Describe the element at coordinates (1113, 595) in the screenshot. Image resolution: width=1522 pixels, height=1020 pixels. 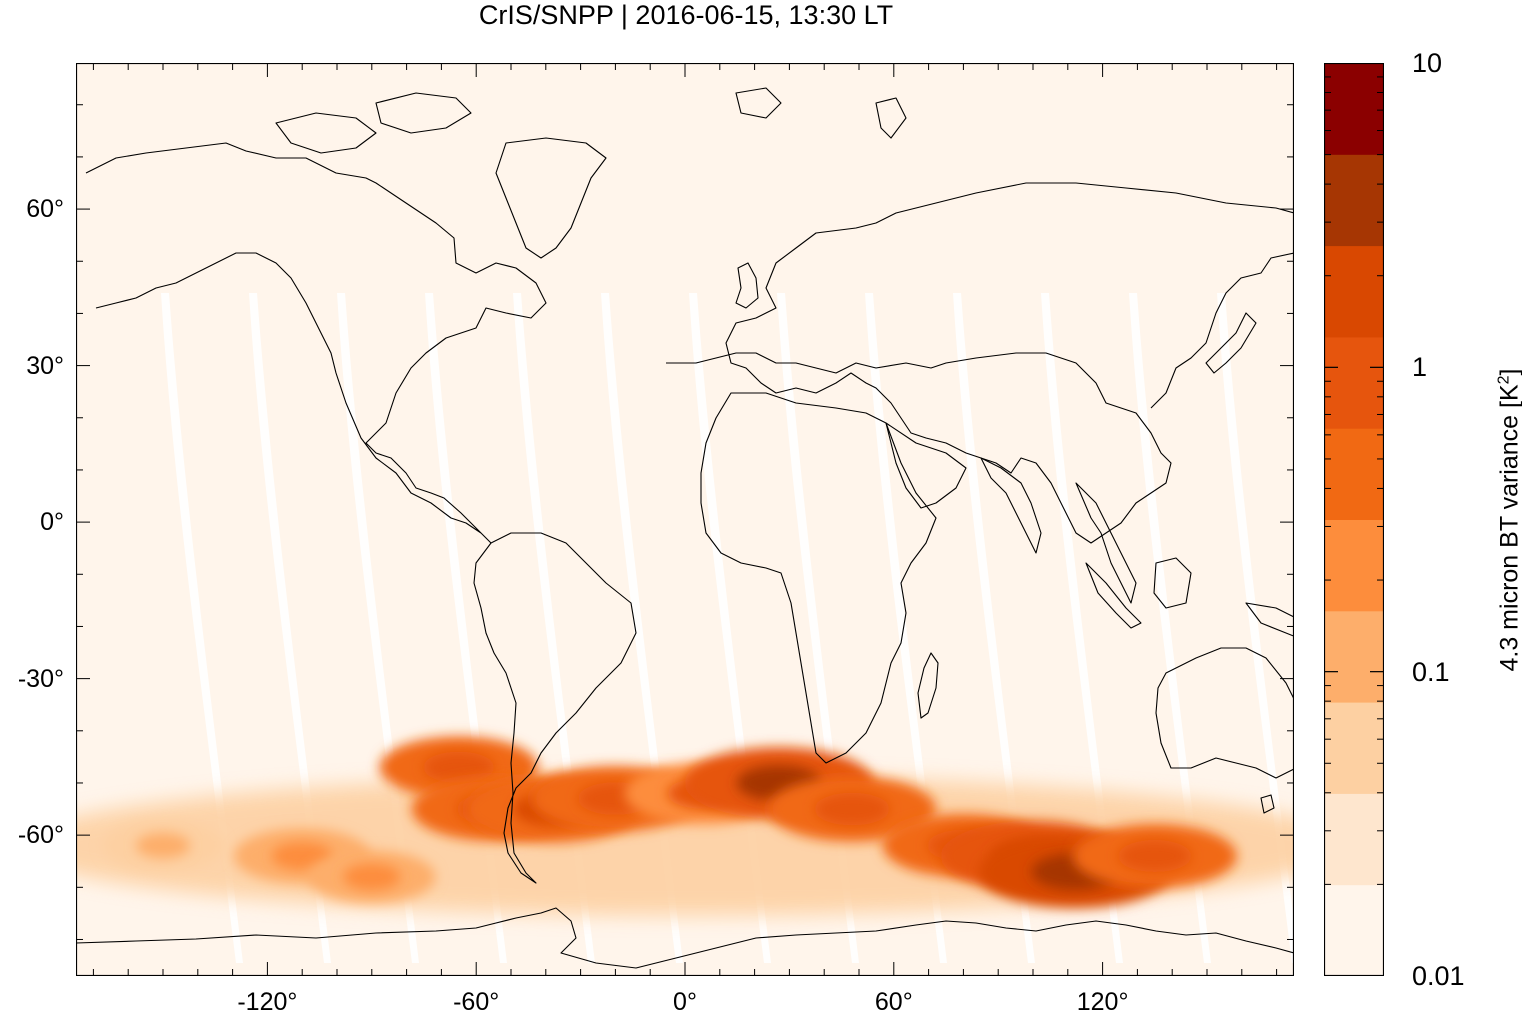
I see `coastline-sumatra` at that location.